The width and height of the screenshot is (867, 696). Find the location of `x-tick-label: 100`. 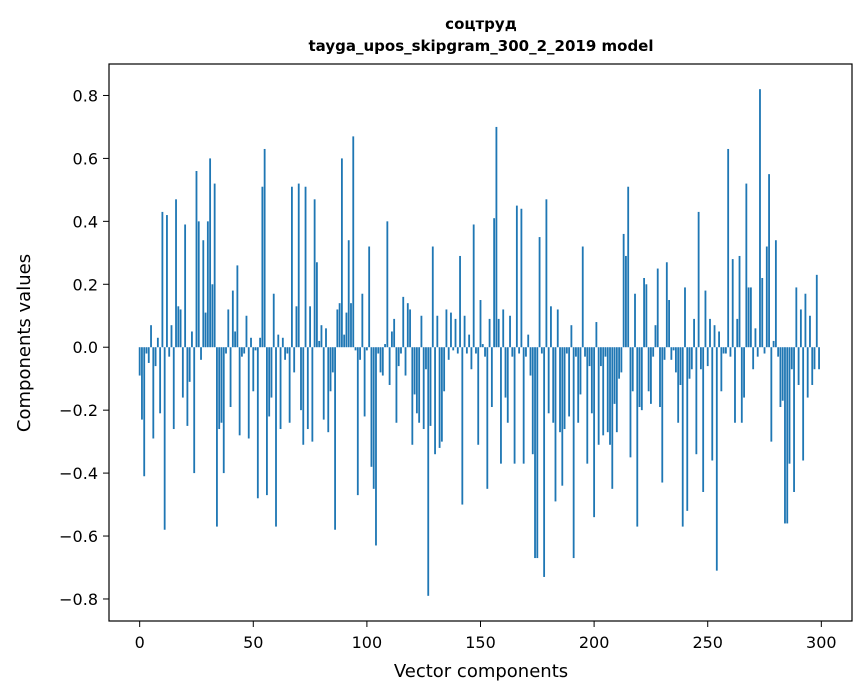

x-tick-label: 100 is located at coordinates (367, 642).